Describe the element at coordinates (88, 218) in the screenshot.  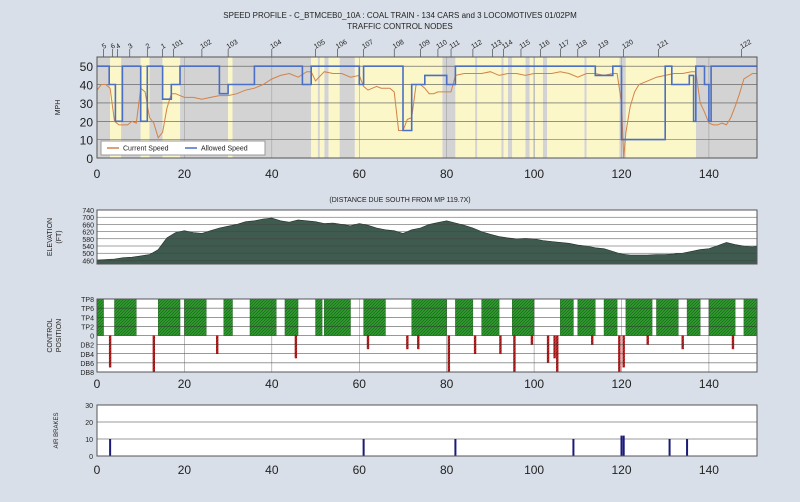
I see `elevation-ytick-label: 700` at that location.